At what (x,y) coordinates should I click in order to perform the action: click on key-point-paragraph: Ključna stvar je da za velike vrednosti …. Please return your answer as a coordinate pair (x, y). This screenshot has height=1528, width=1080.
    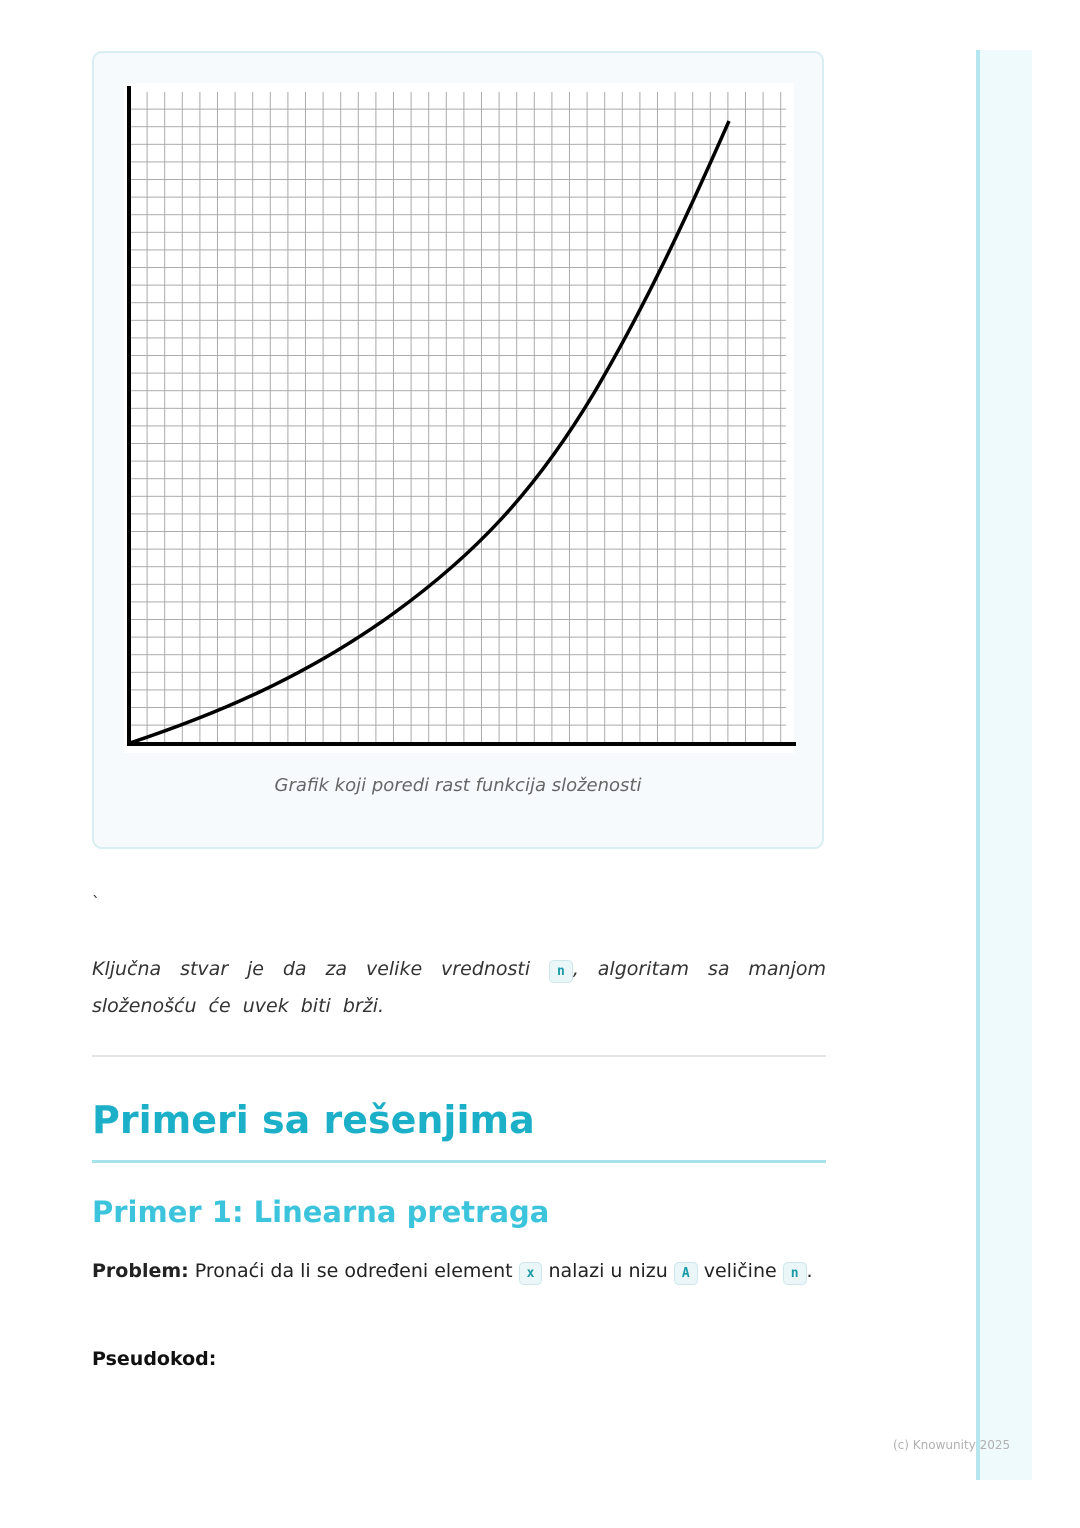
    Looking at the image, I should click on (459, 988).